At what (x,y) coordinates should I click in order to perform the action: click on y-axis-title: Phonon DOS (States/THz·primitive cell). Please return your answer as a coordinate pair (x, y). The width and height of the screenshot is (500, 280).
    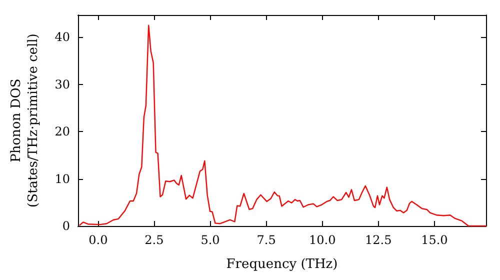
    Looking at the image, I should click on (25, 120).